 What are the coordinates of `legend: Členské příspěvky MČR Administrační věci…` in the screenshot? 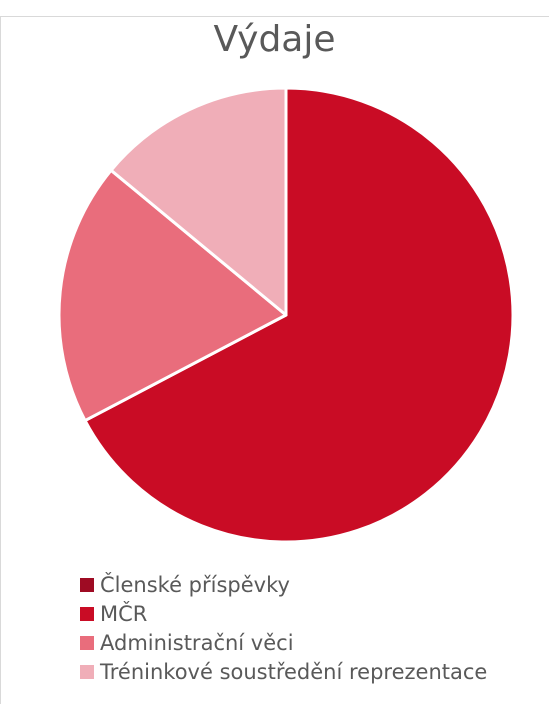 It's located at (283, 628).